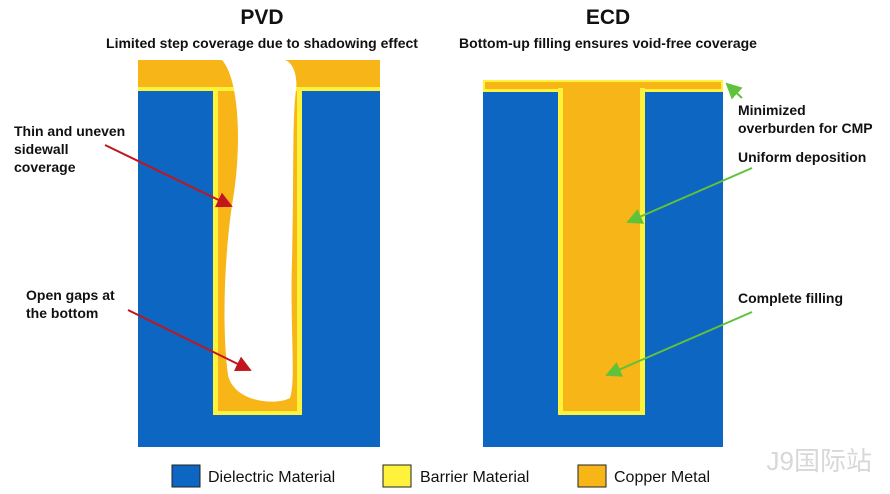  Describe the element at coordinates (662, 477) in the screenshot. I see `legend-label: Copper Metal` at that location.